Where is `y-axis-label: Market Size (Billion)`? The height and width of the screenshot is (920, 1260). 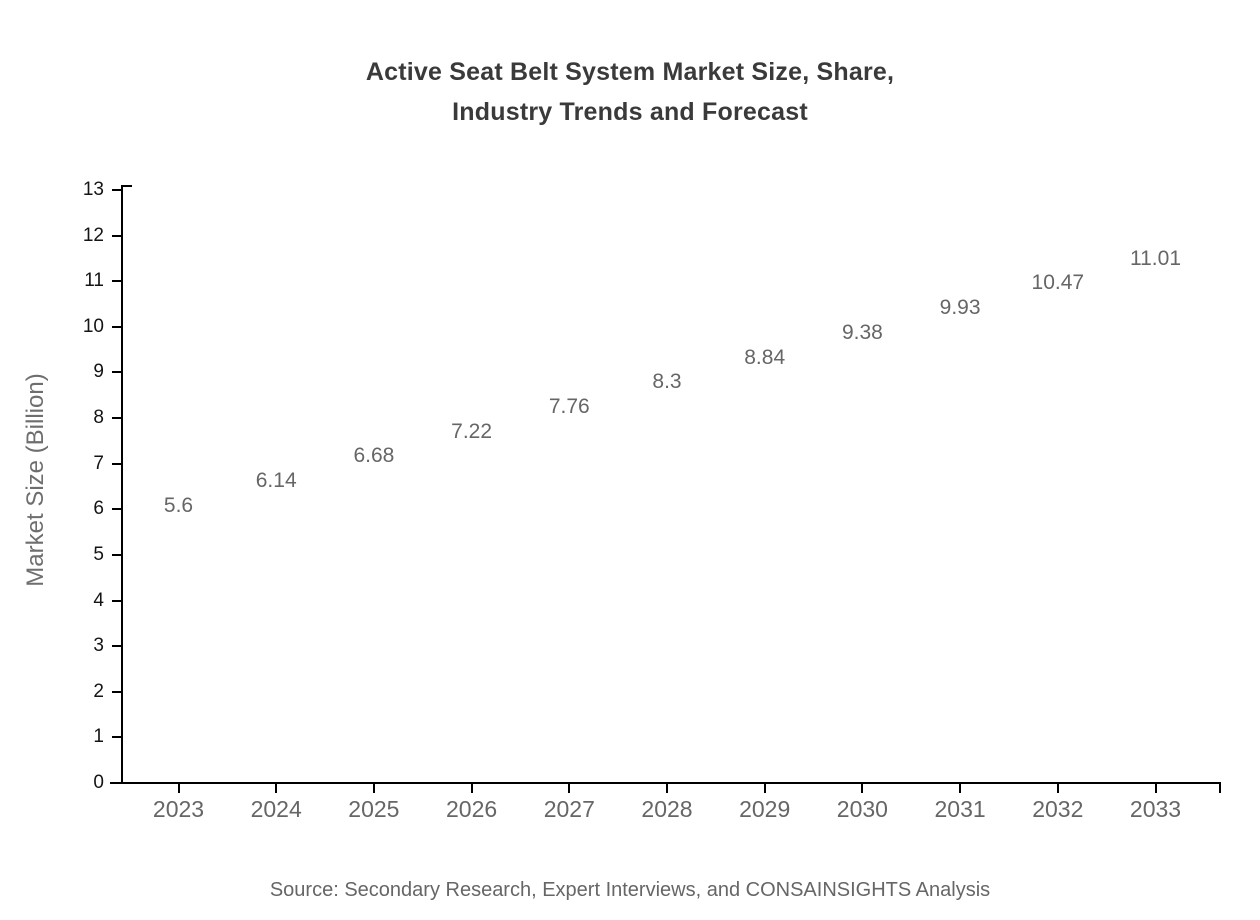 y-axis-label: Market Size (Billion) is located at coordinates (35, 480).